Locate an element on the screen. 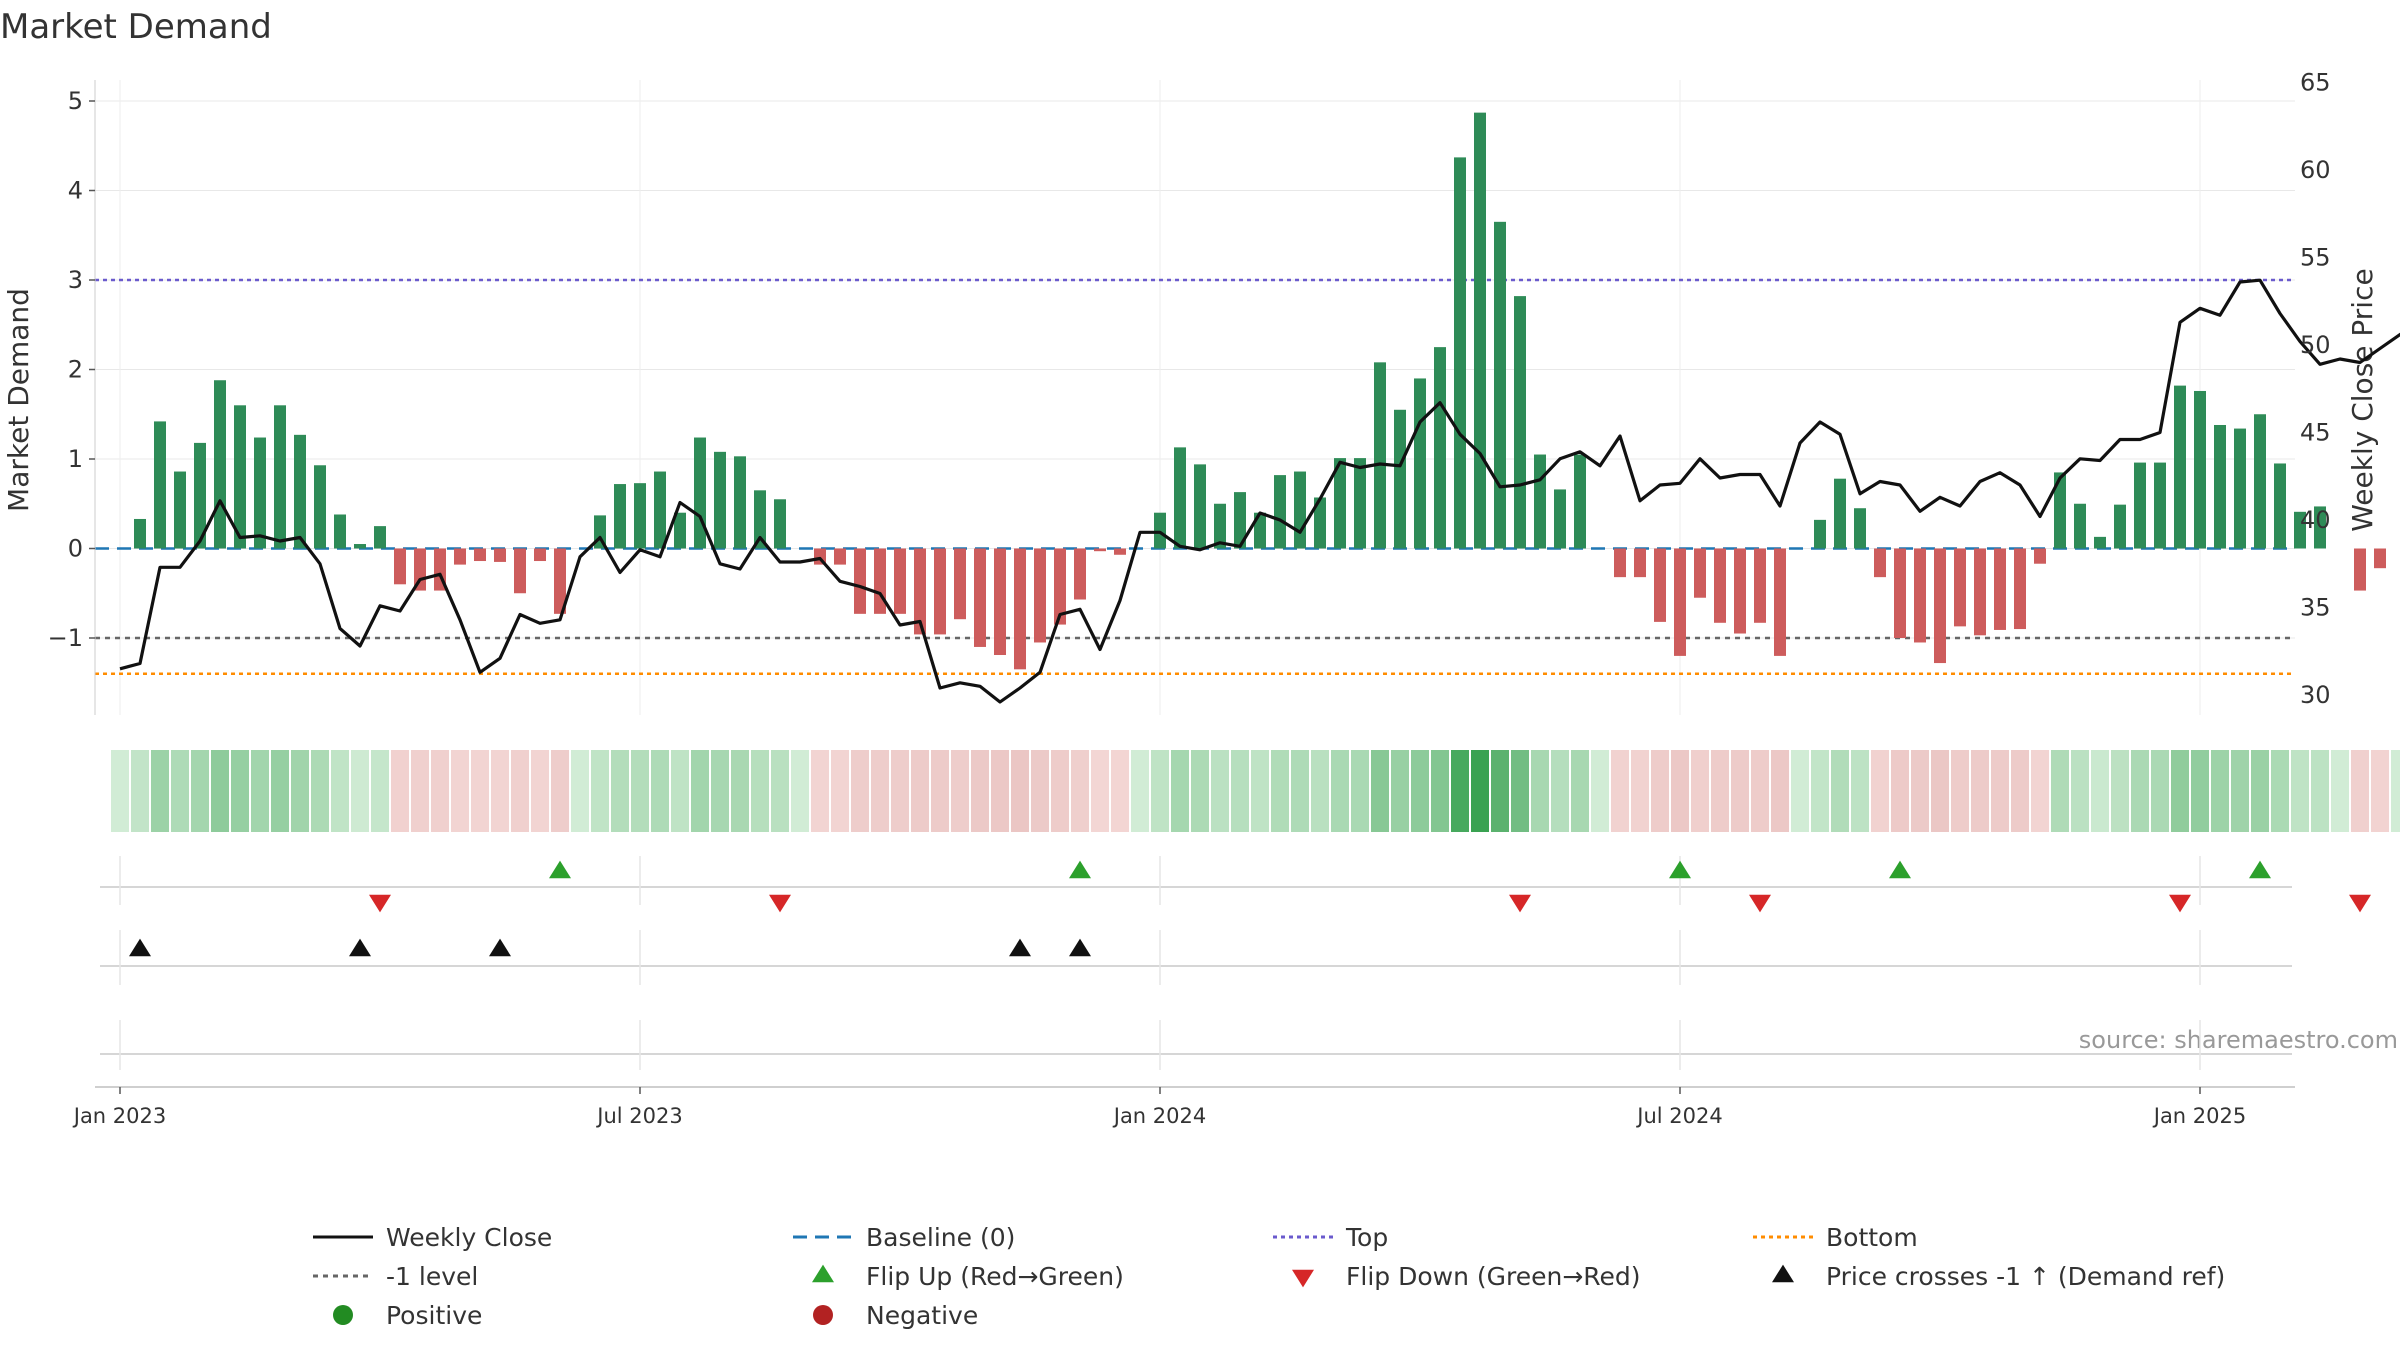 This screenshot has width=2400, height=1350. y-axis-label: Market Demand is located at coordinates (18, 400).